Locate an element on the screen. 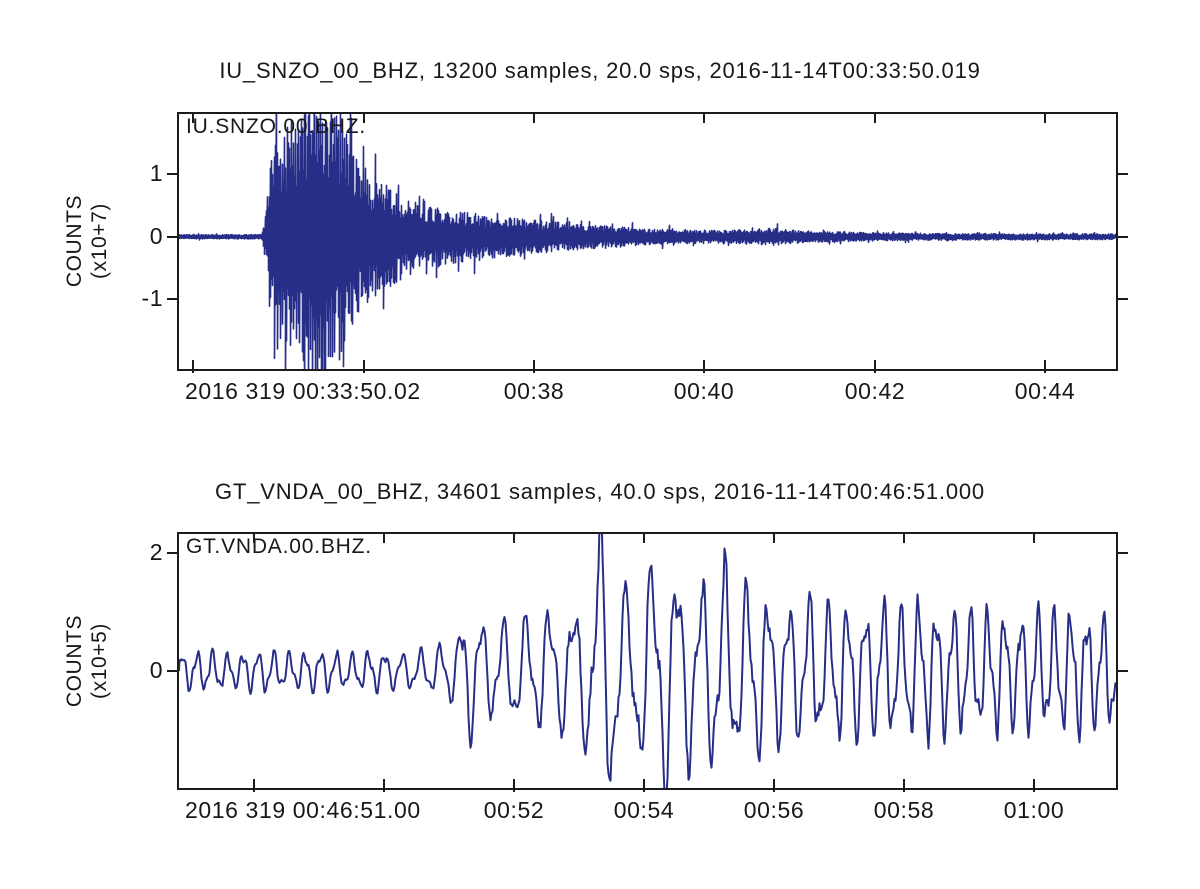 Image resolution: width=1200 pixels, height=889 pixels. plot-1-xtick-label-5: 00:56 is located at coordinates (774, 810).